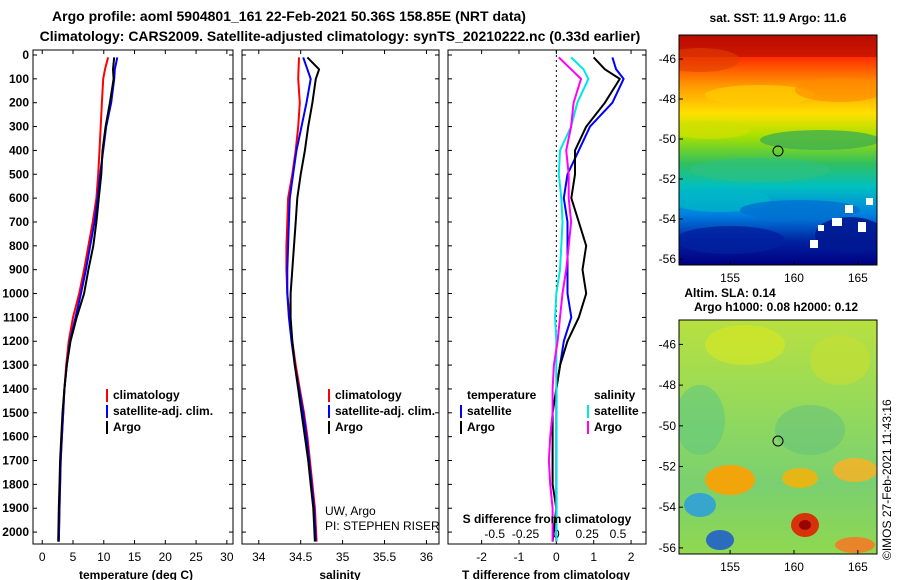 The width and height of the screenshot is (900, 580). I want to click on imos-copyright-stamp: ©IMOS 27-Feb-2021 11:43:16, so click(887, 479).